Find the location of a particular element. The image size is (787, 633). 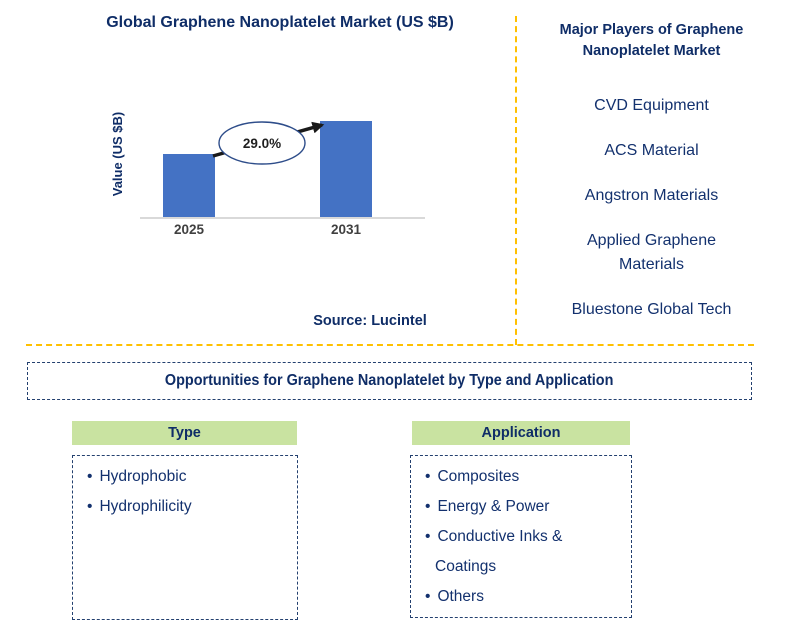

player-item: Angstron Materials is located at coordinates (651, 195).